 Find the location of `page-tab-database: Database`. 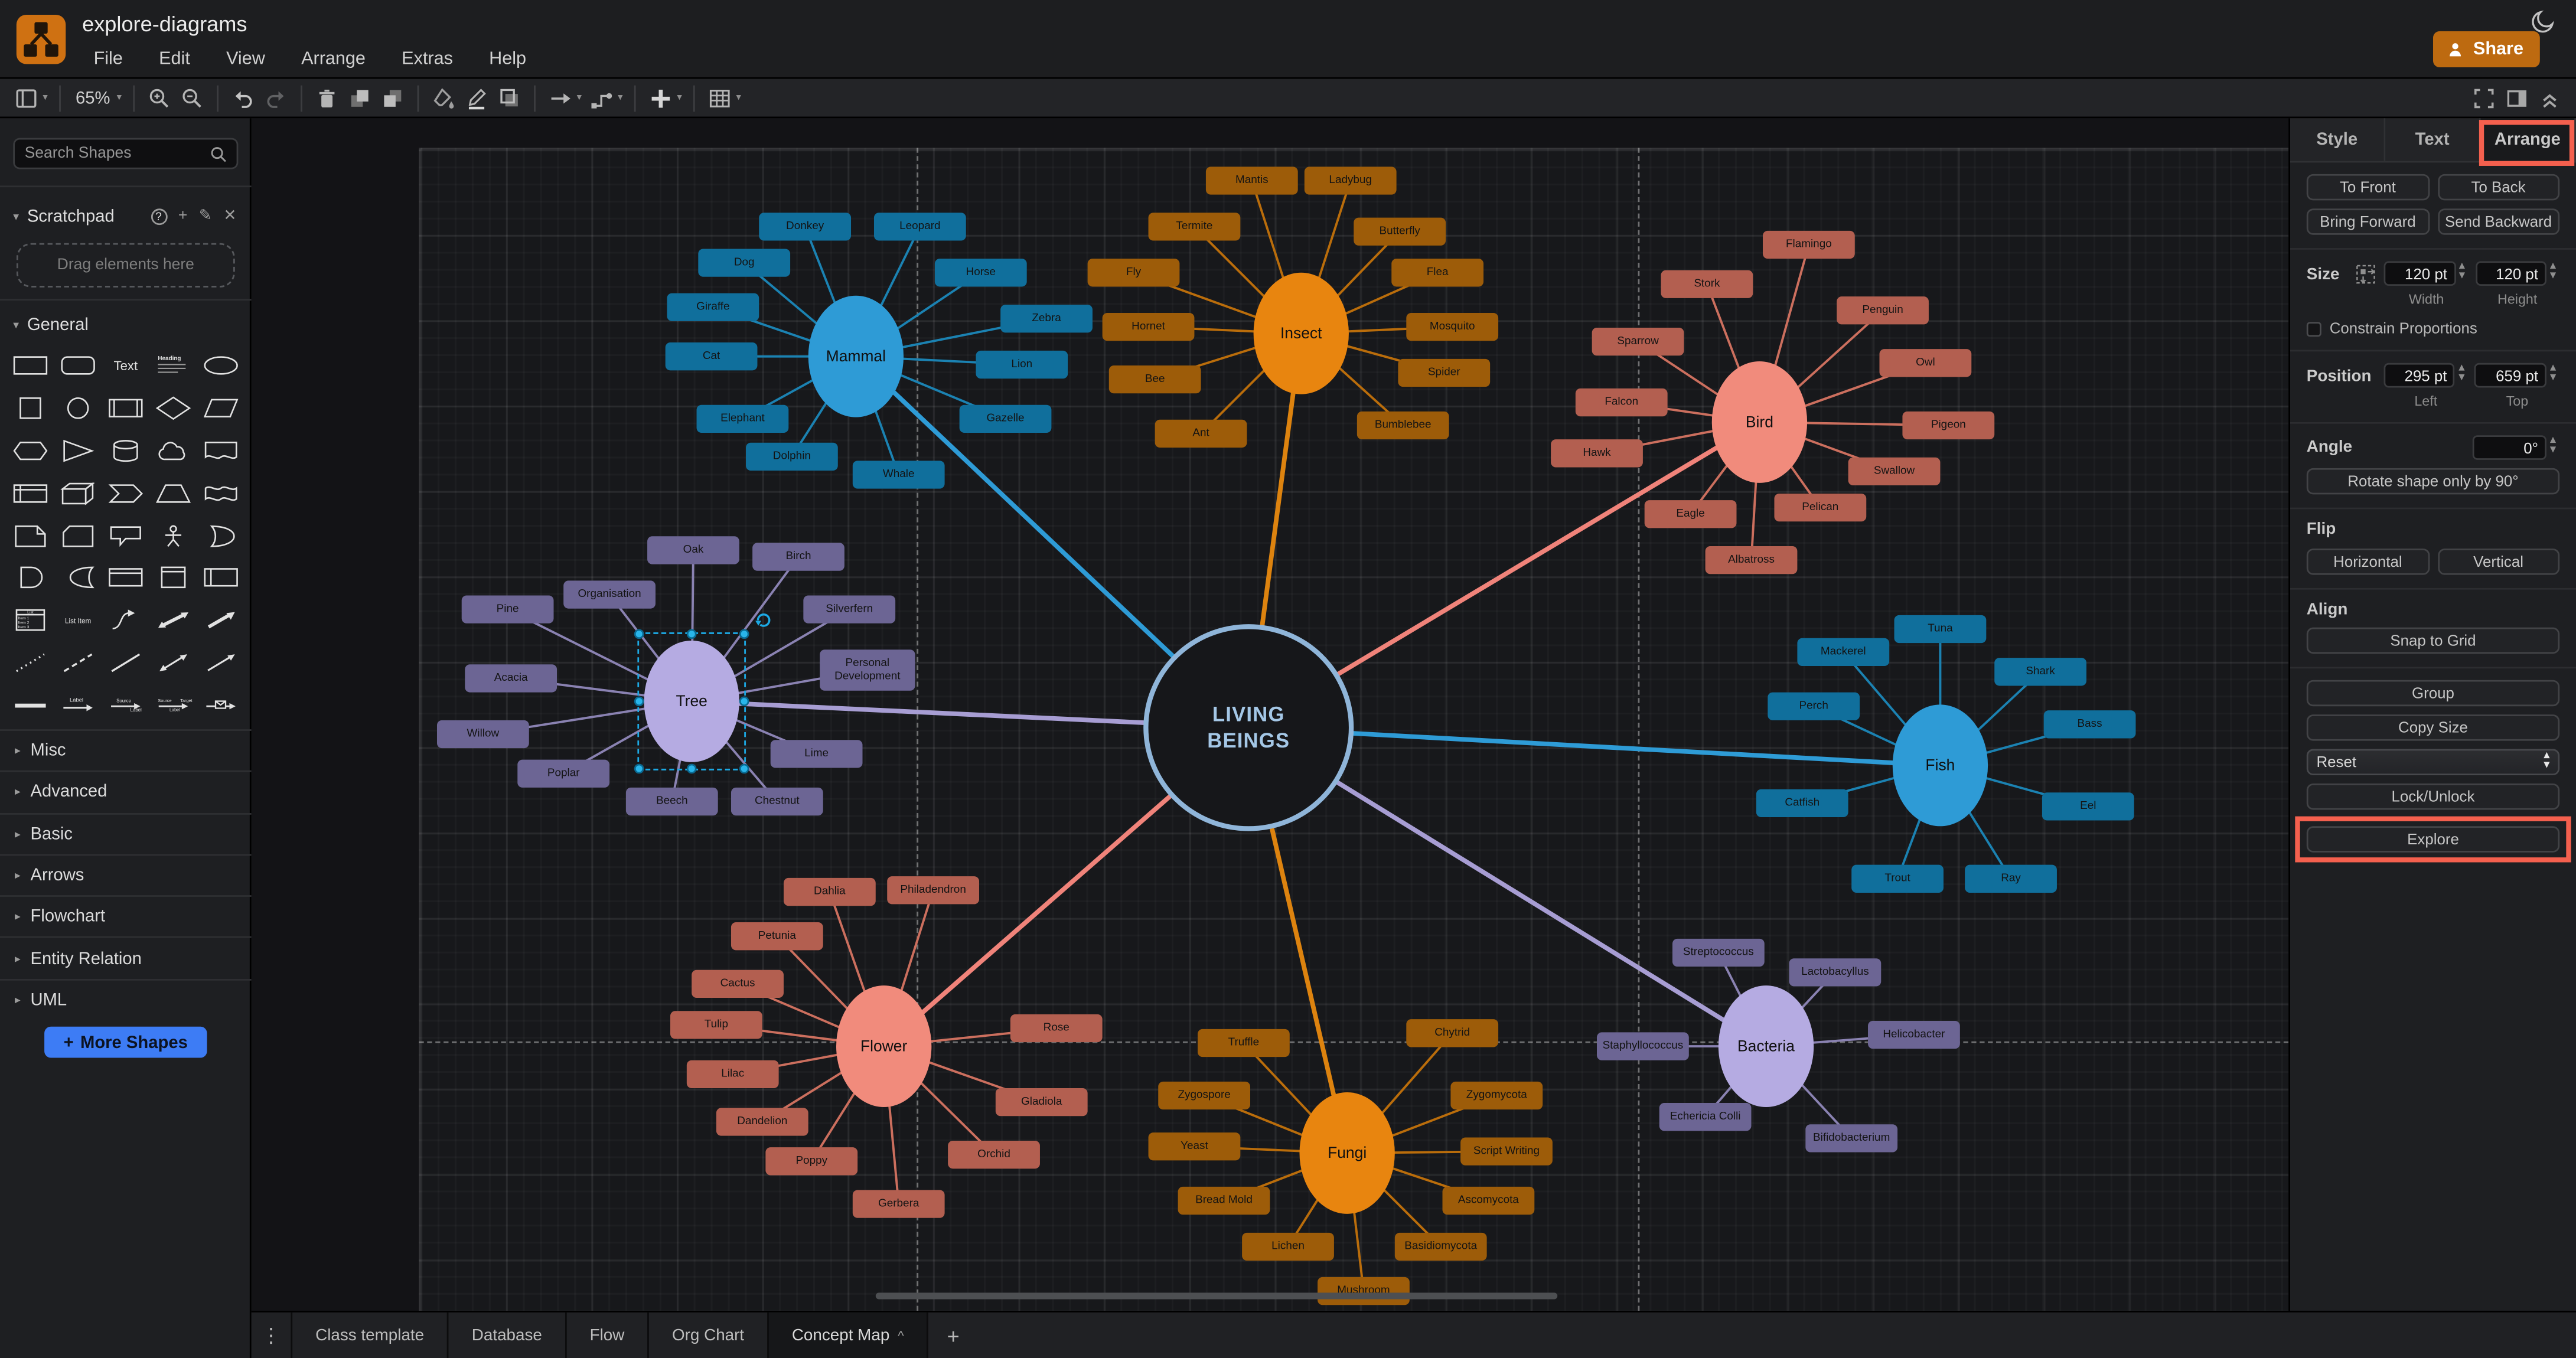

page-tab-database: Database is located at coordinates (506, 1335).